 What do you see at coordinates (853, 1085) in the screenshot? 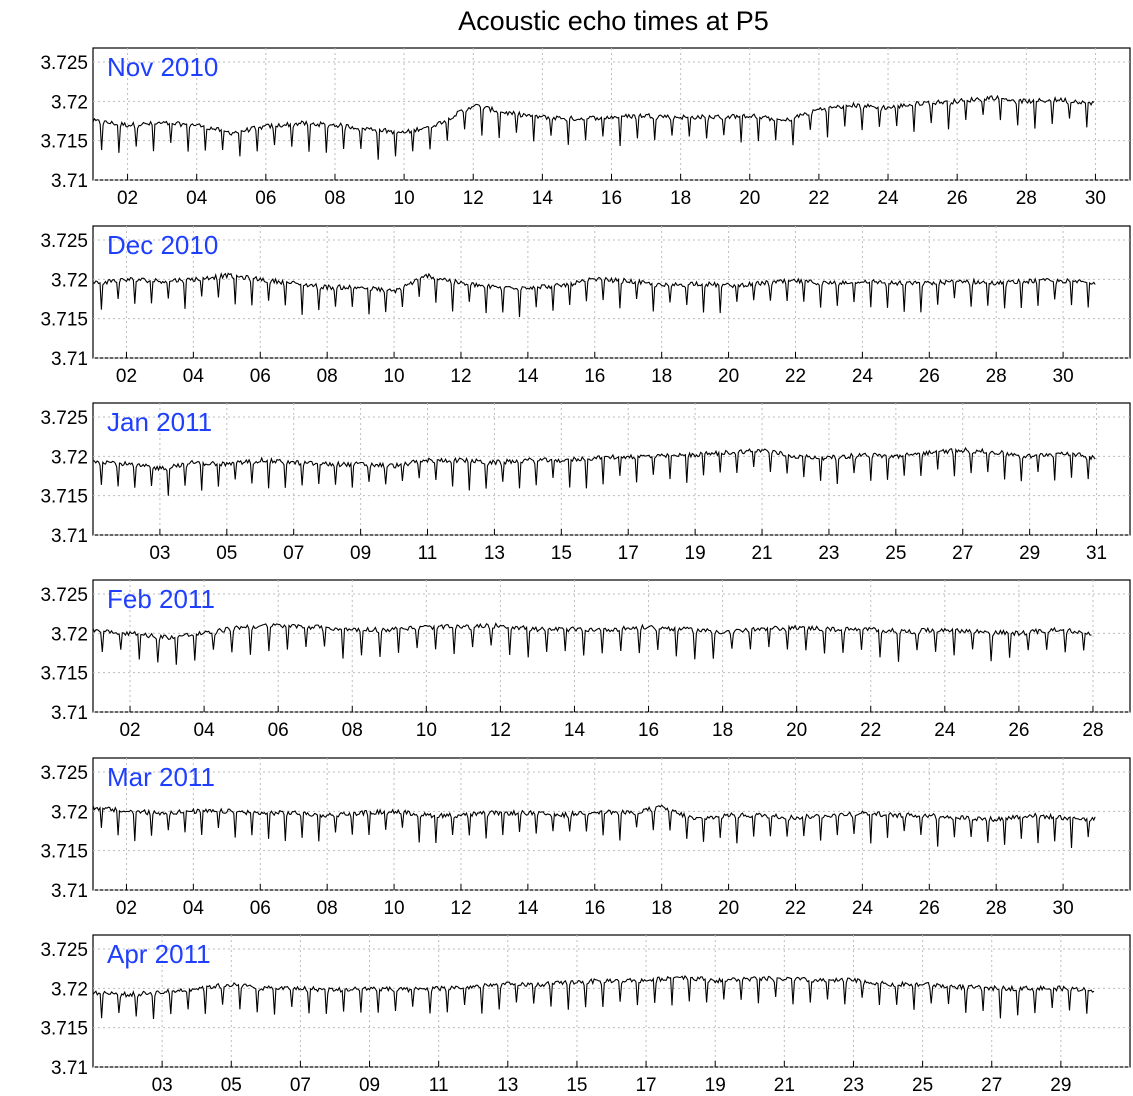
I see `x-tick-label: 23` at bounding box center [853, 1085].